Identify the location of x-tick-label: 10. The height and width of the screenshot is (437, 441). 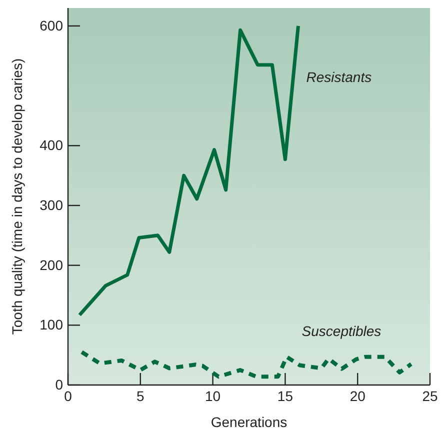
(213, 396).